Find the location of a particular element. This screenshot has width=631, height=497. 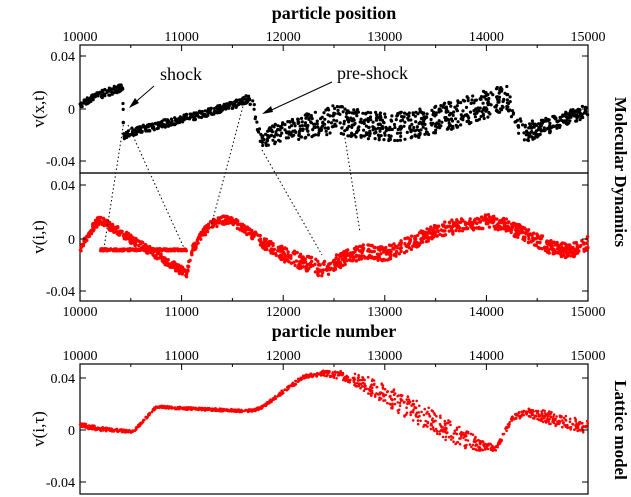

correspondence-lines is located at coordinates (232, 175).